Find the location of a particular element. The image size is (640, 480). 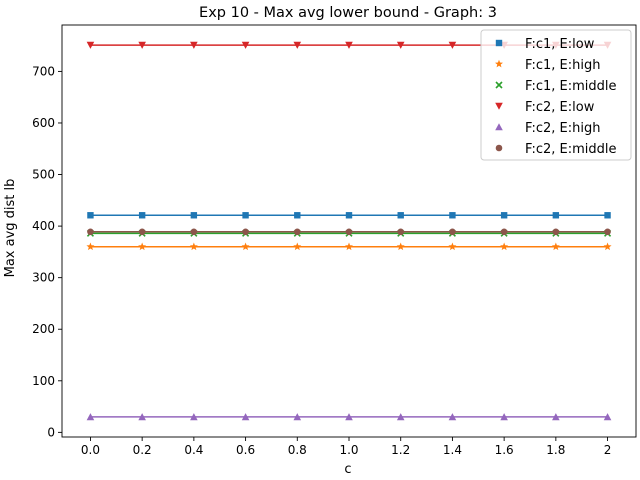

legend-label: F:c1, E:low is located at coordinates (560, 44).